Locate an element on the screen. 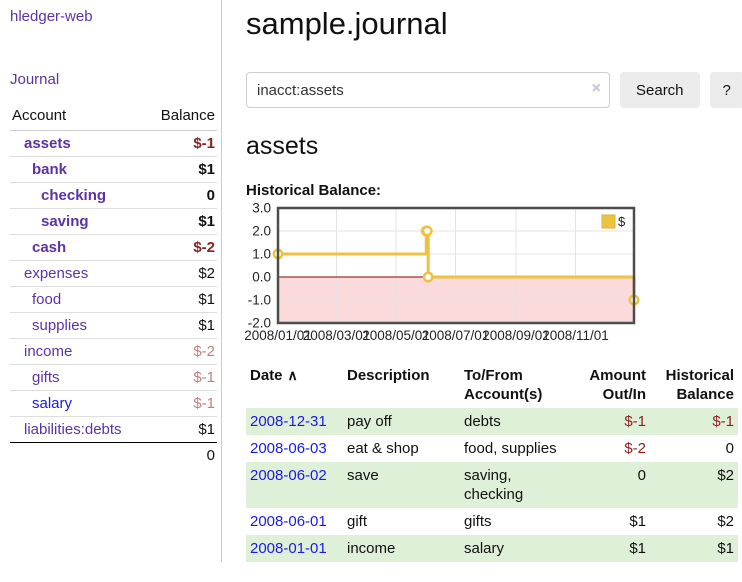 This screenshot has width=742, height=582. x-tick-label: 2008/11/01 is located at coordinates (575, 335).